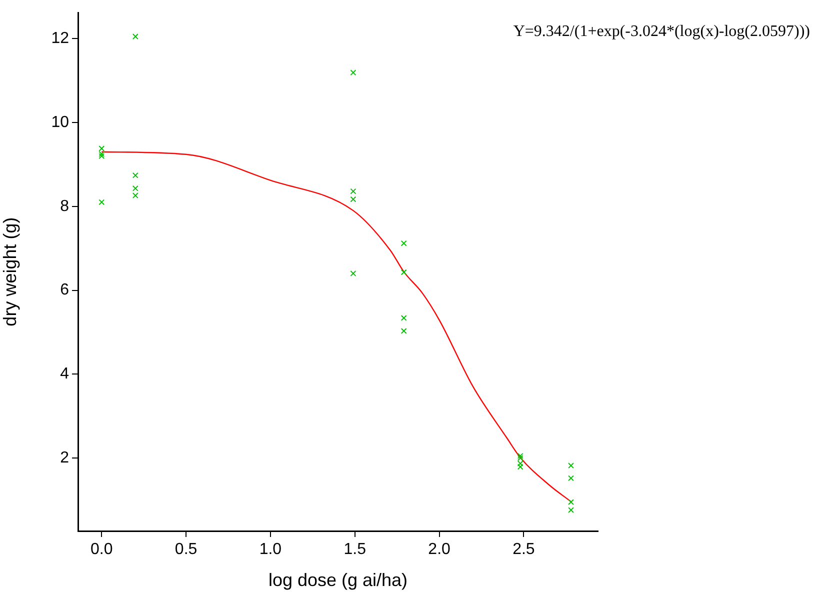  I want to click on y-tick-label: 2, so click(65, 457).